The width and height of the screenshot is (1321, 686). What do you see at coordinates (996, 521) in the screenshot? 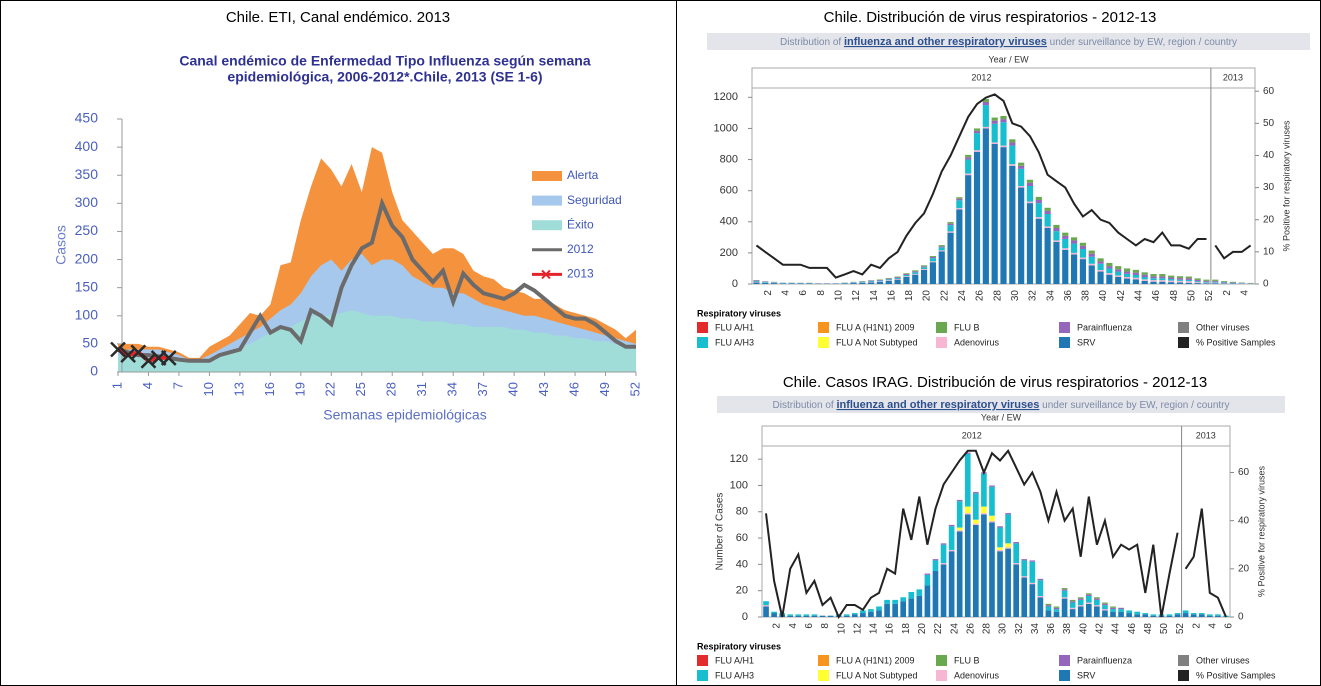
I see `plot-frame` at bounding box center [996, 521].